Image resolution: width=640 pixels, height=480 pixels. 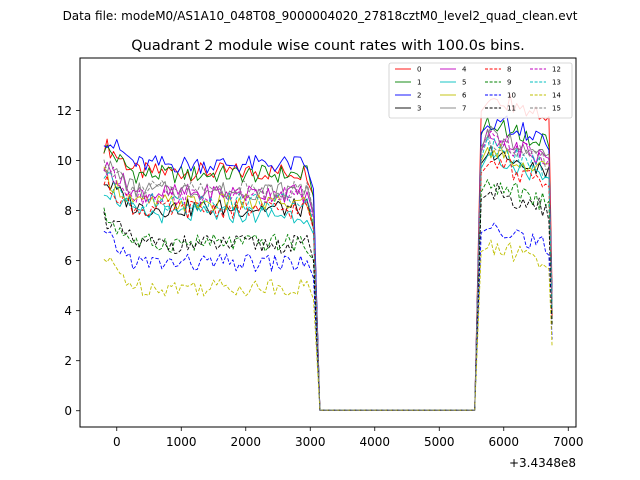 What do you see at coordinates (511, 109) in the screenshot?
I see `legend-label-11: 11` at bounding box center [511, 109].